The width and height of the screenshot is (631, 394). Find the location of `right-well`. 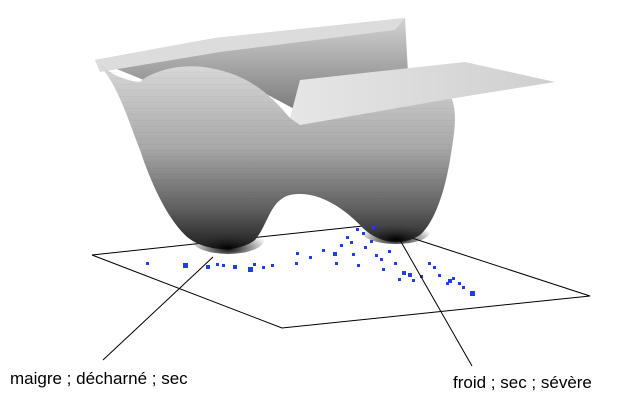

right-well is located at coordinates (396, 232).